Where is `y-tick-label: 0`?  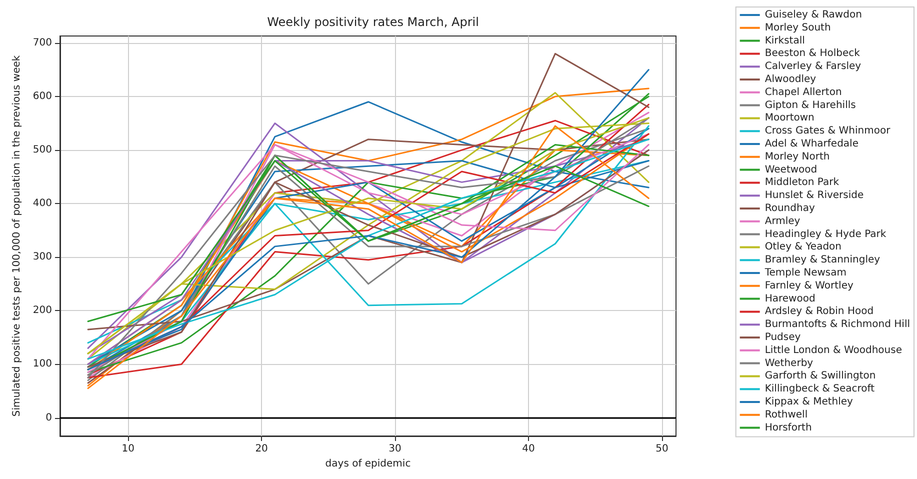
y-tick-label: 0 is located at coordinates (49, 418).